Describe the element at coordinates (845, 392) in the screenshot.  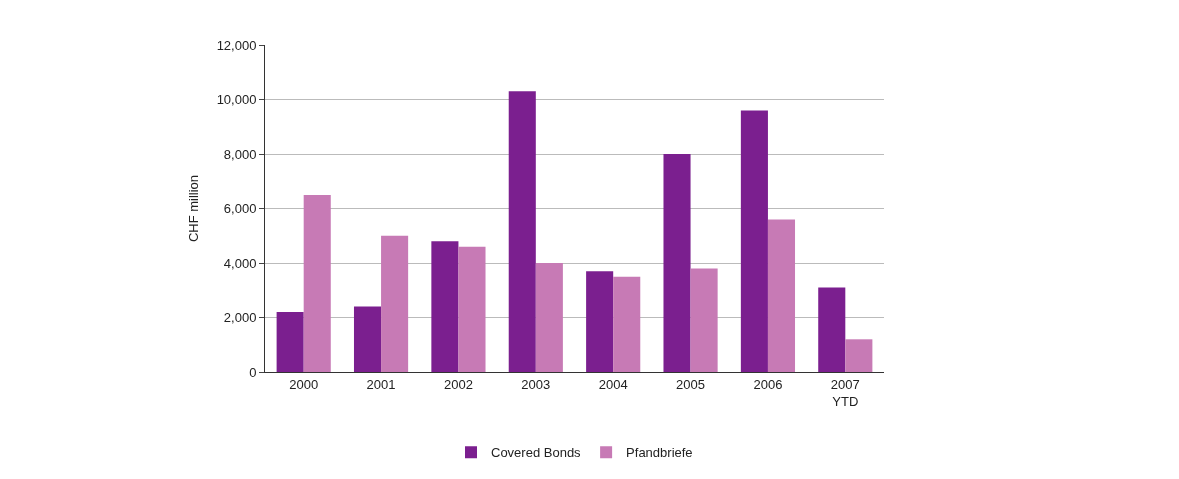
I see `x-tick-label: 2007 YTD` at that location.